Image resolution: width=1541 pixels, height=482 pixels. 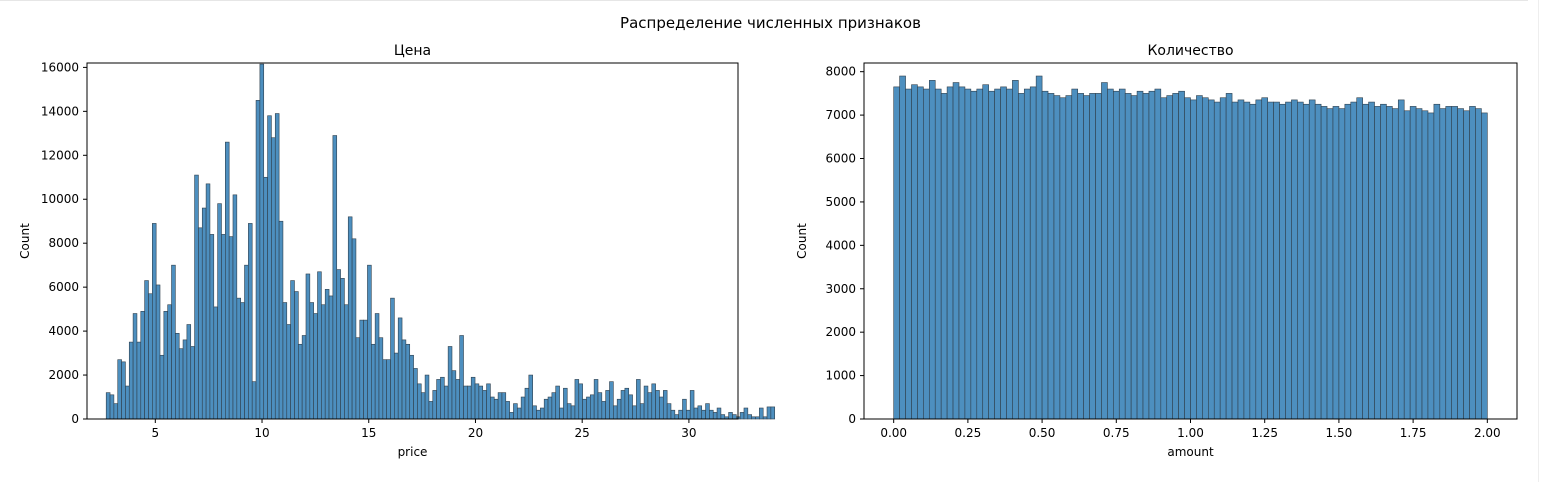 What do you see at coordinates (424, 429) in the screenshot?
I see `x-axis-ticks: 5 10 15 20 25 30` at bounding box center [424, 429].